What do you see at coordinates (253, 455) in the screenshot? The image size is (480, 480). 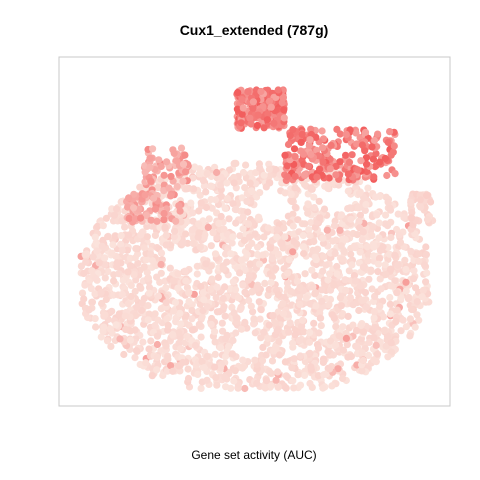 I see `x-axis-label: Gene set activity (AUC)` at bounding box center [253, 455].